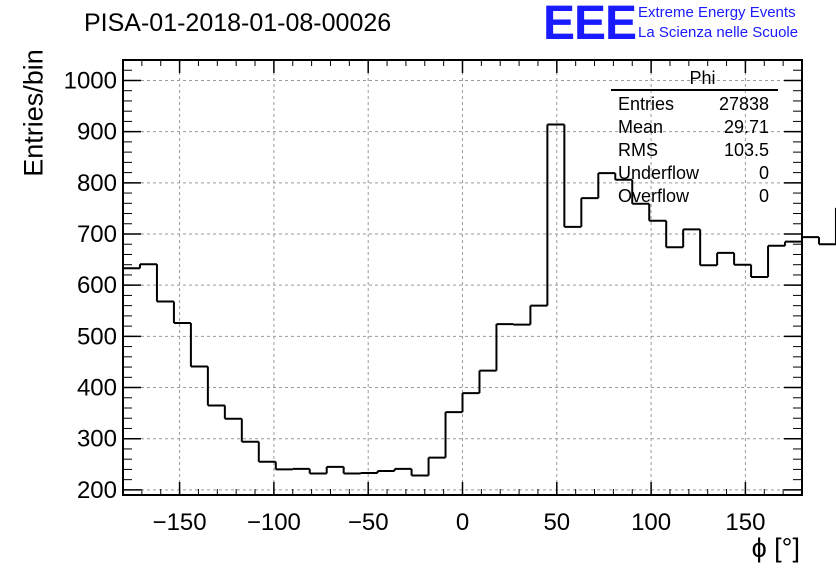 This screenshot has width=836, height=572. What do you see at coordinates (775, 548) in the screenshot?
I see `x-axis-label: ϕ [°]` at bounding box center [775, 548].